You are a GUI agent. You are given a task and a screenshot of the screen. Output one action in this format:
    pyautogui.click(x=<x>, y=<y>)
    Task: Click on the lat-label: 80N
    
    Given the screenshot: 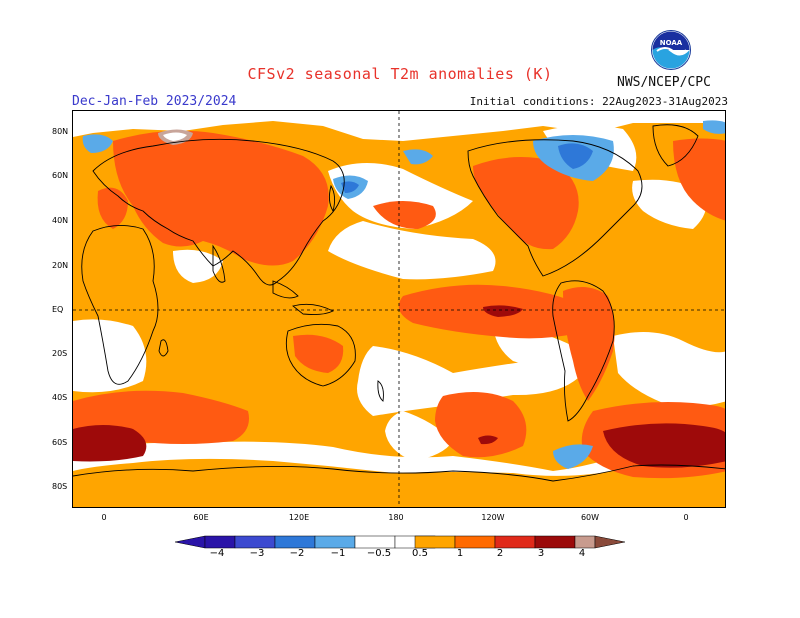 What is the action you would take?
    pyautogui.click(x=60, y=131)
    